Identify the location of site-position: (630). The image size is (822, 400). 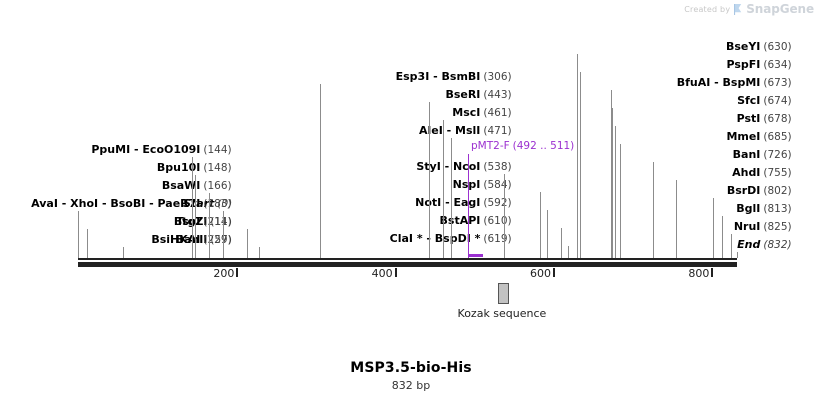
(777, 47).